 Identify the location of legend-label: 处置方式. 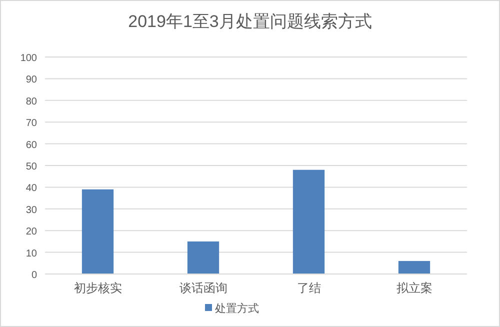
(237, 308).